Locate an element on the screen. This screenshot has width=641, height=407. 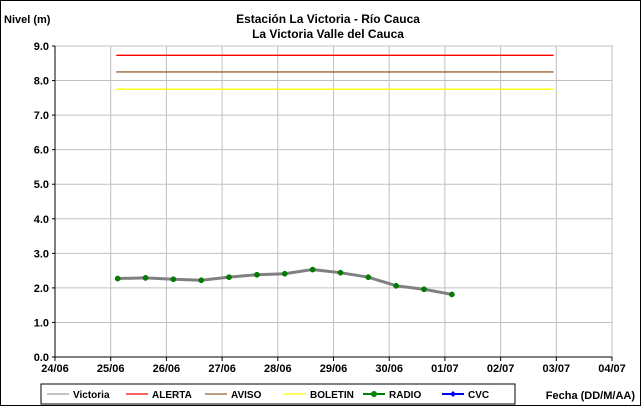
x-tick-label: 25/06 is located at coordinates (111, 369).